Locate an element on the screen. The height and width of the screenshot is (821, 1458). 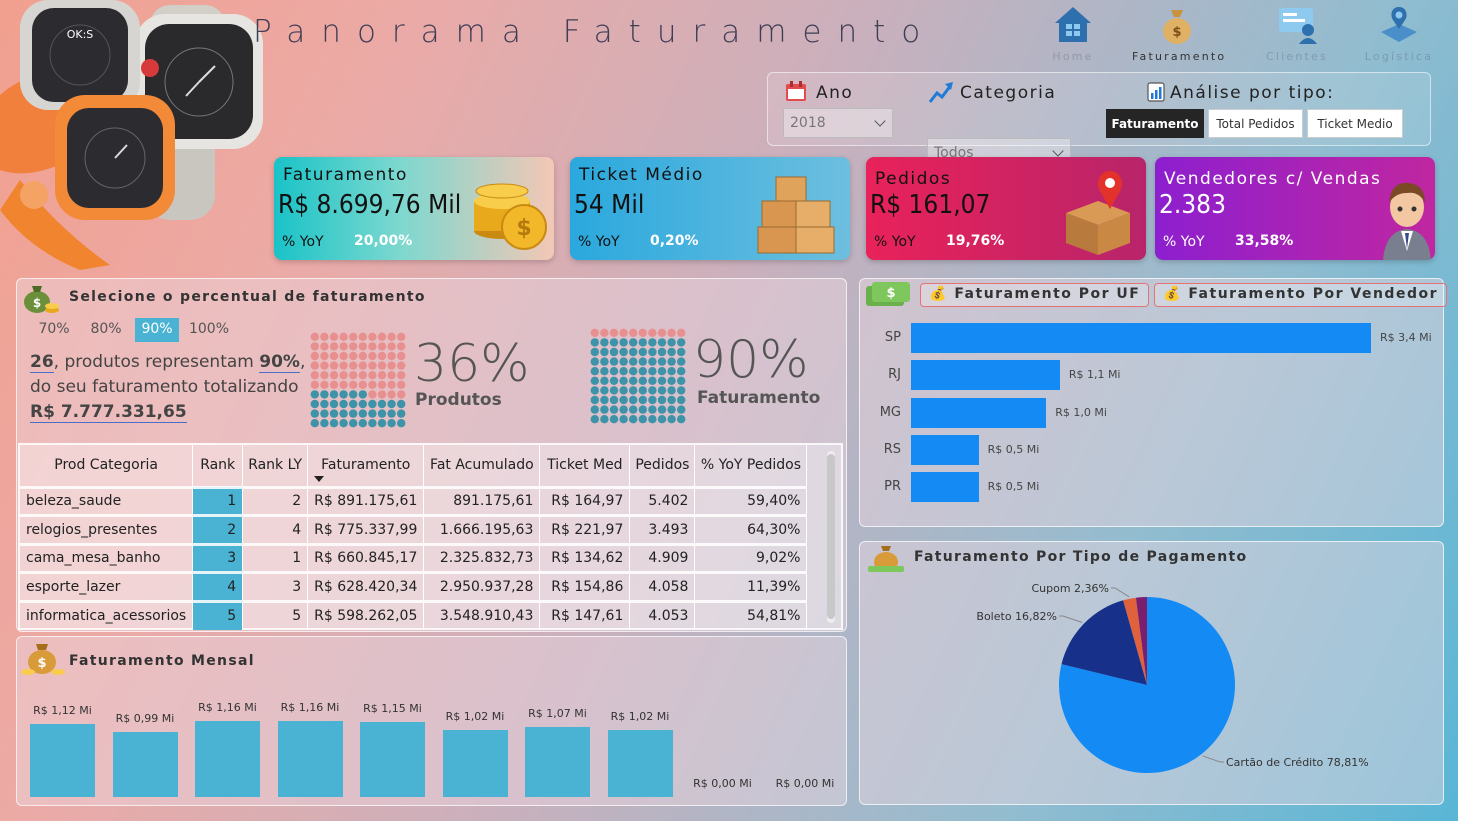
pie-slice-label: Boleto 16,82% is located at coordinates (1016, 616).